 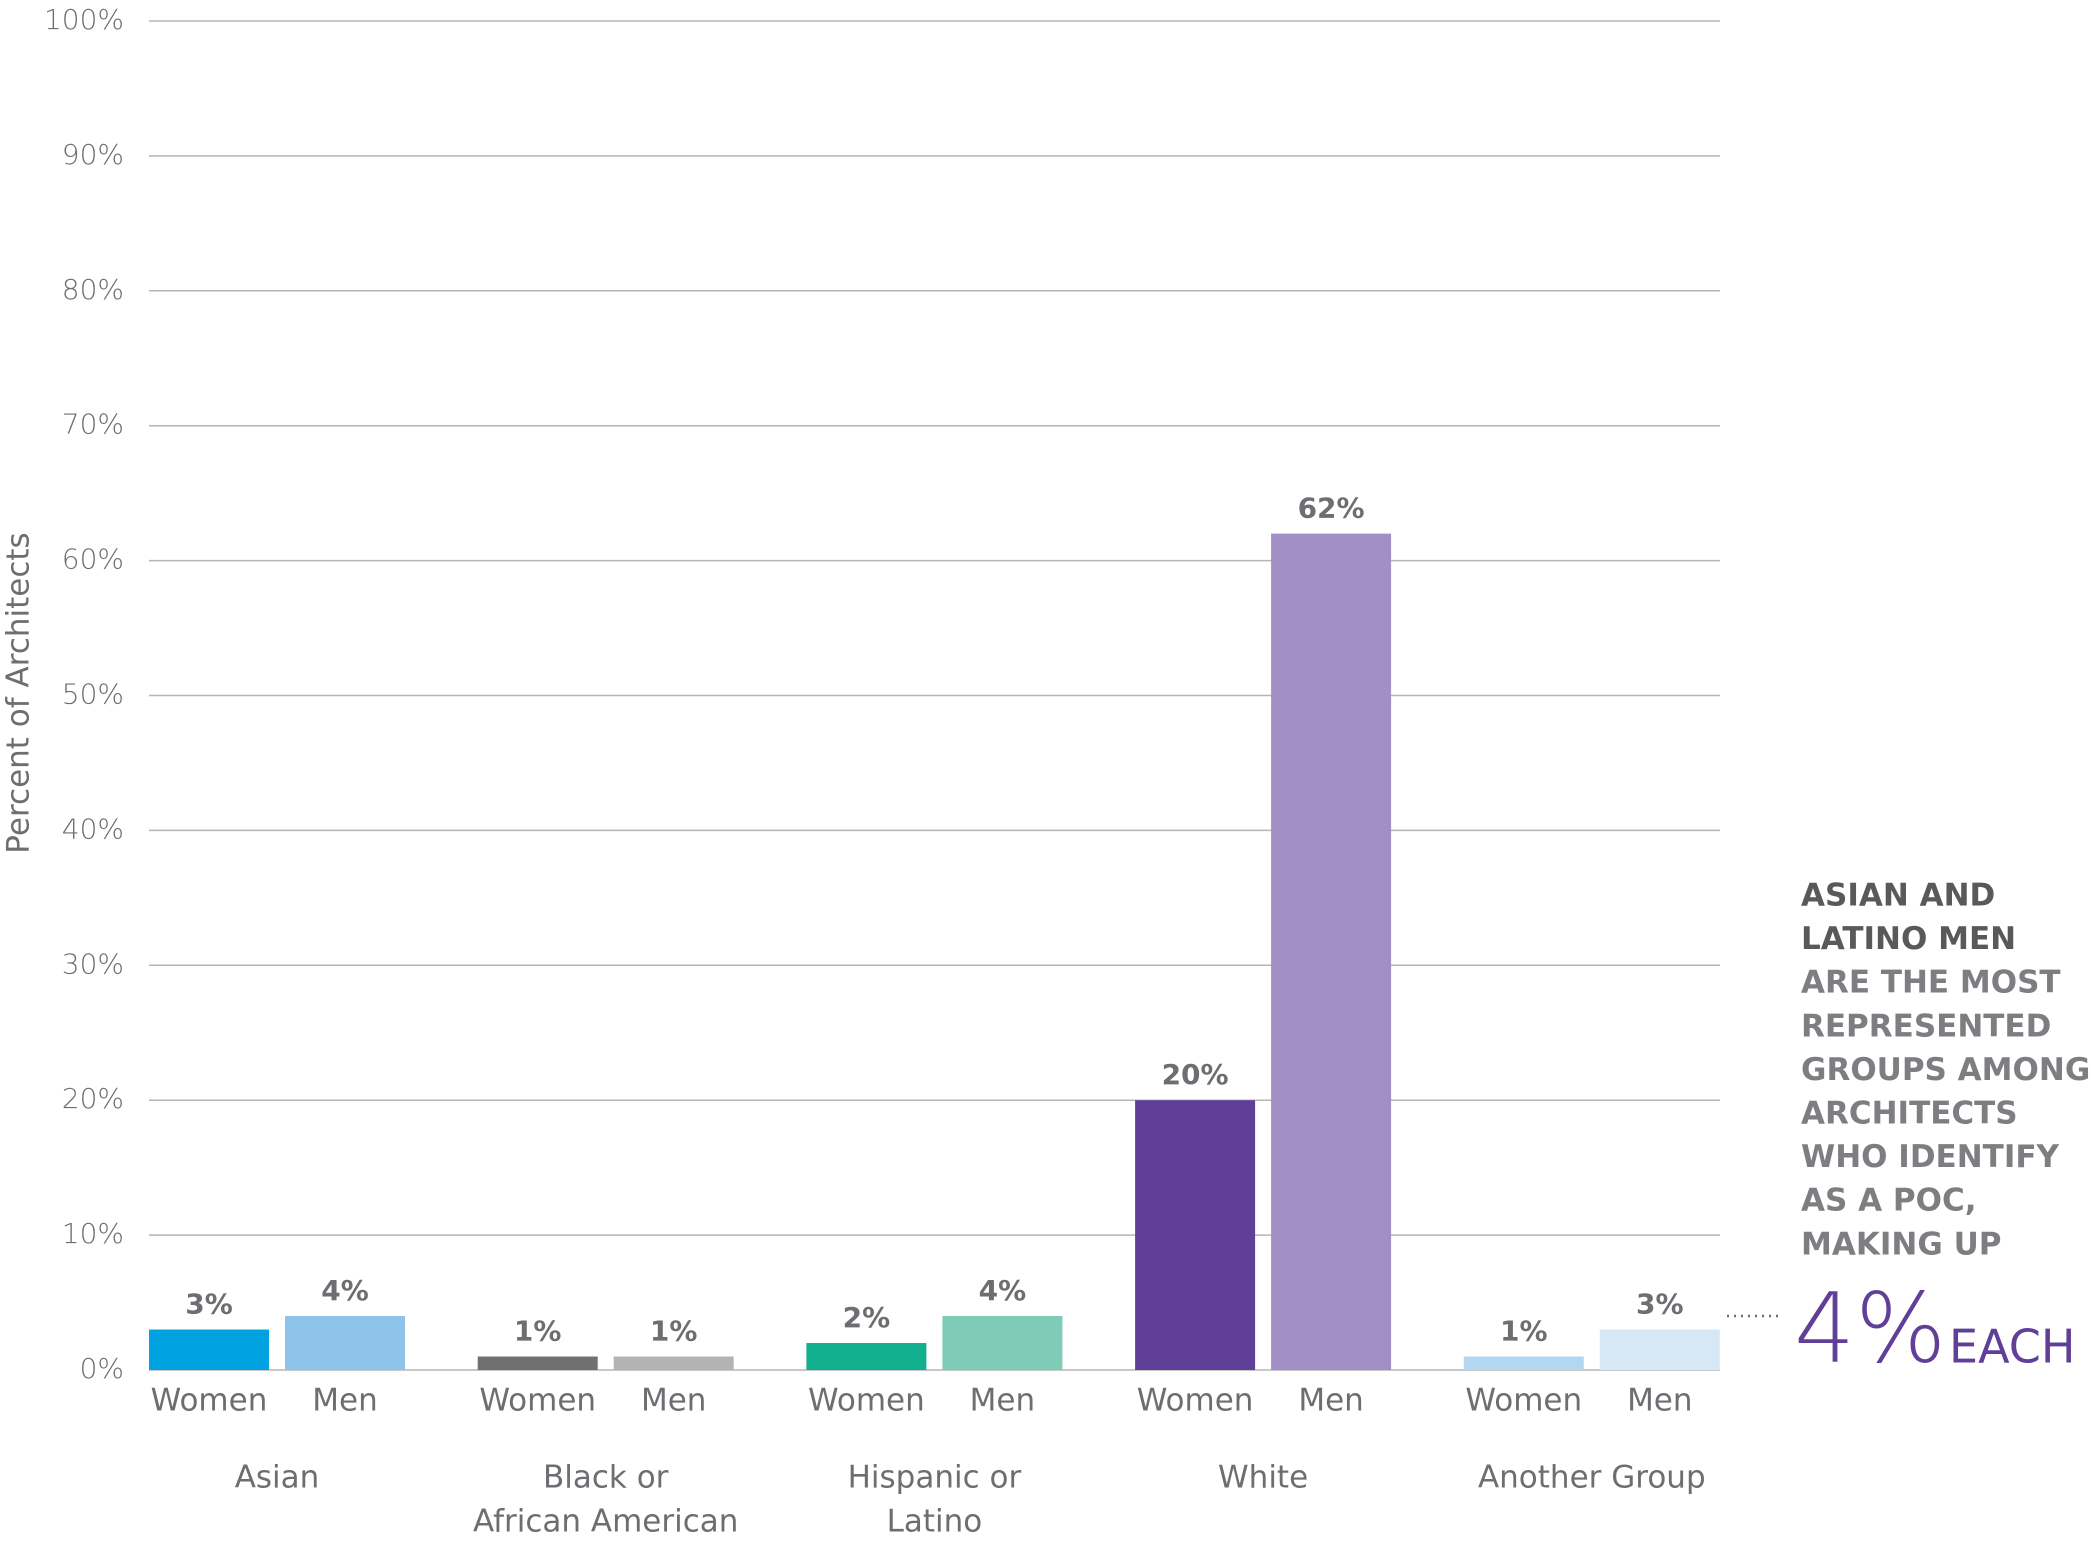 I want to click on group-label: Latino, so click(x=935, y=1522).